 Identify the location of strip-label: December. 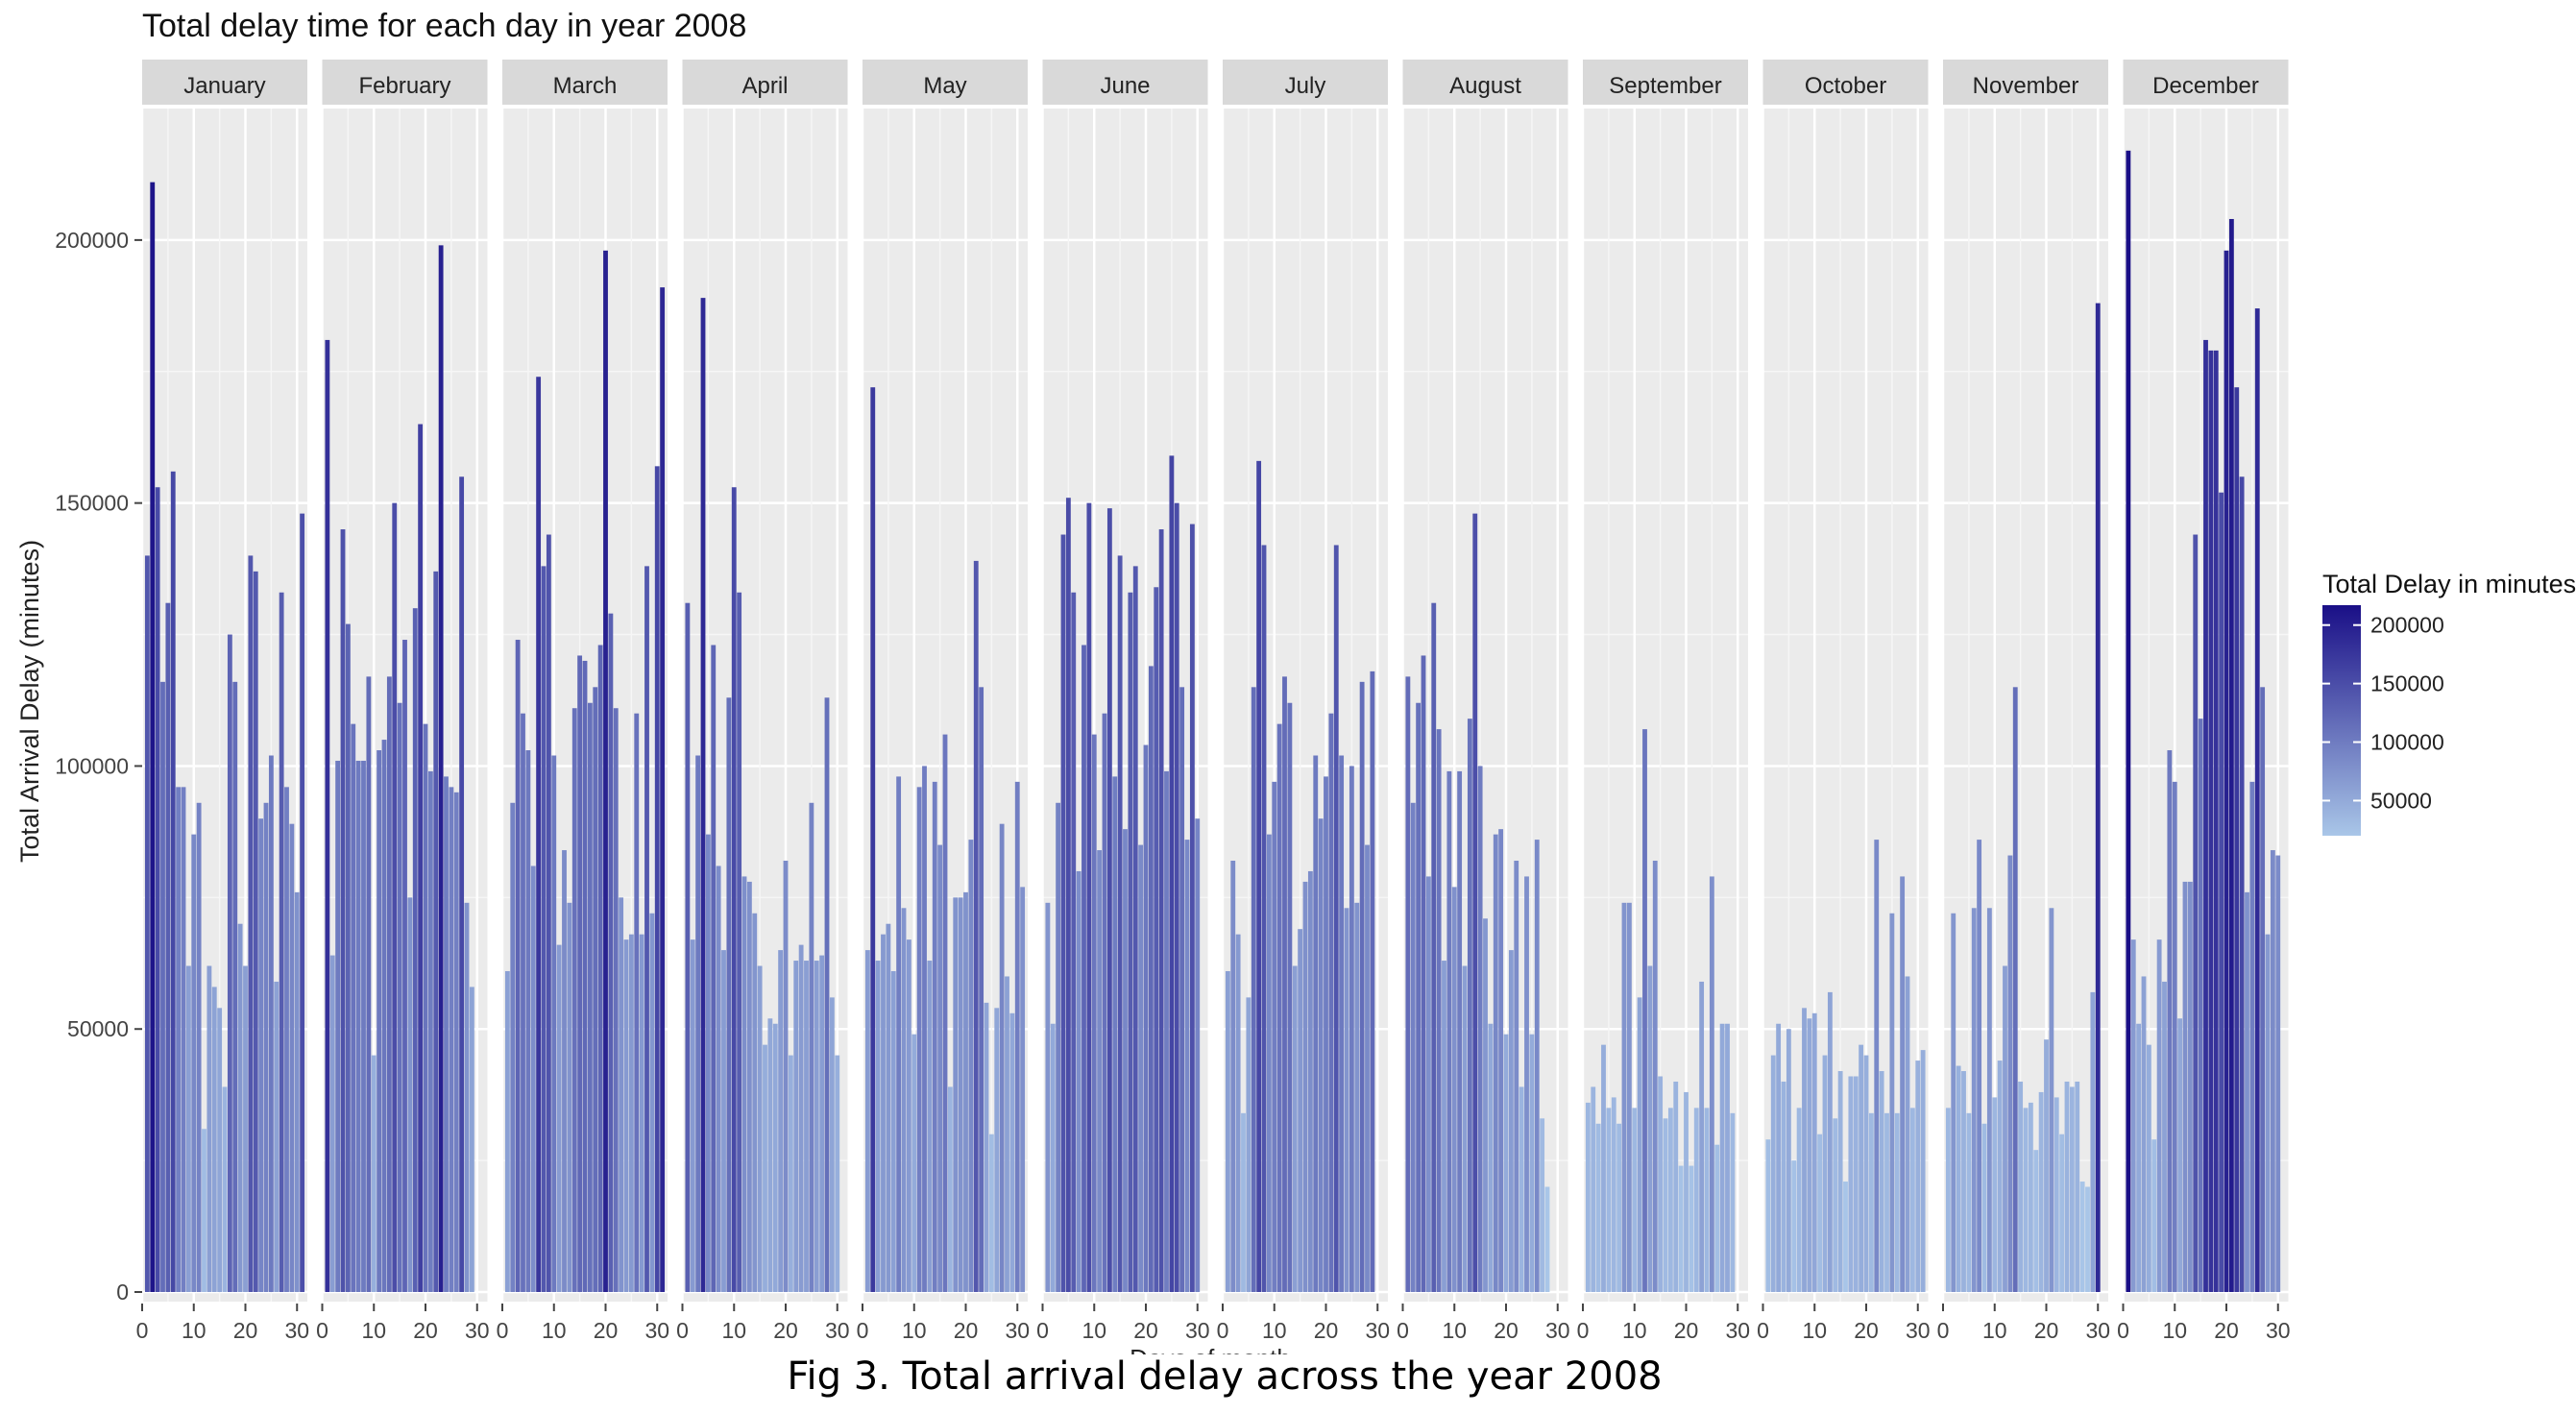
(2205, 86).